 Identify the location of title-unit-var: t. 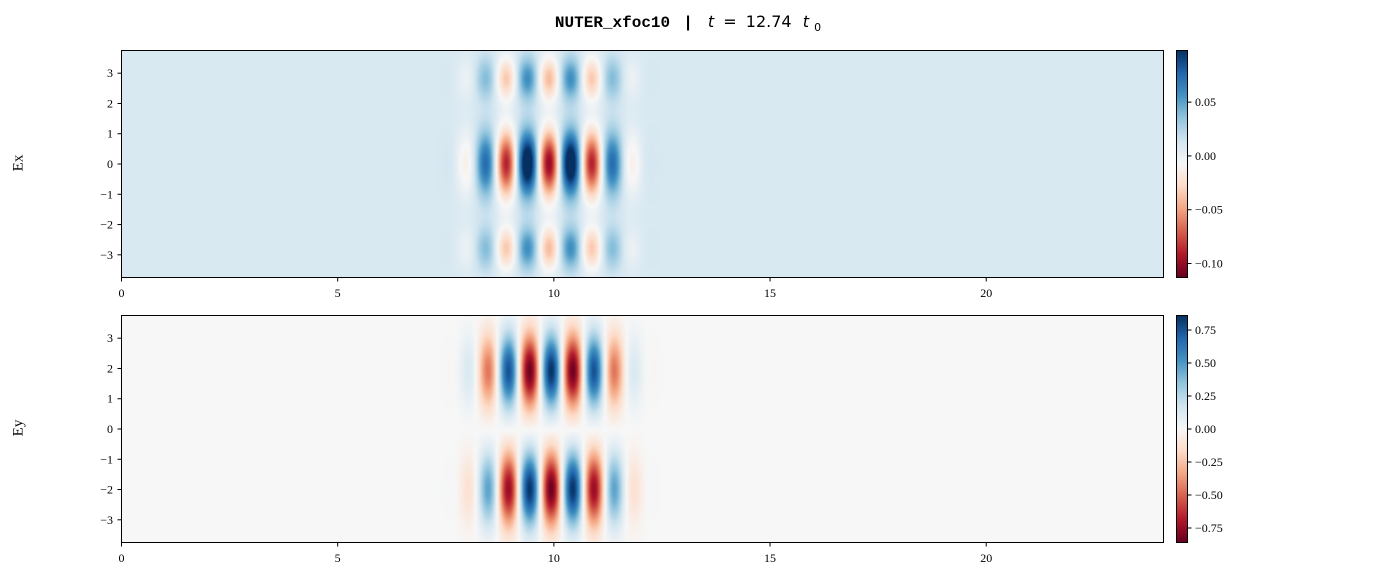
(806, 21).